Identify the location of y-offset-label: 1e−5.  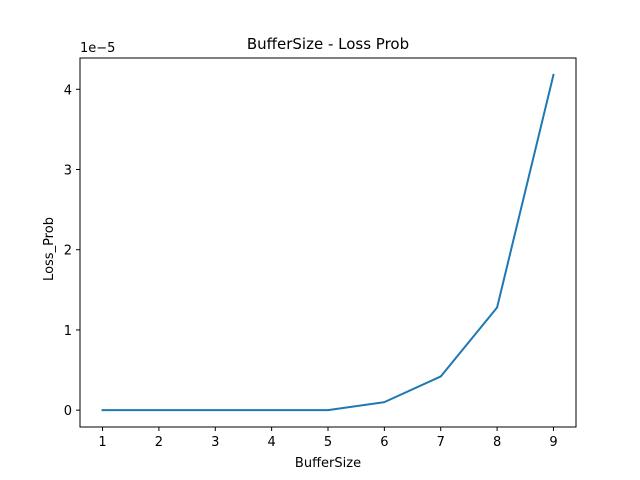
(97, 48).